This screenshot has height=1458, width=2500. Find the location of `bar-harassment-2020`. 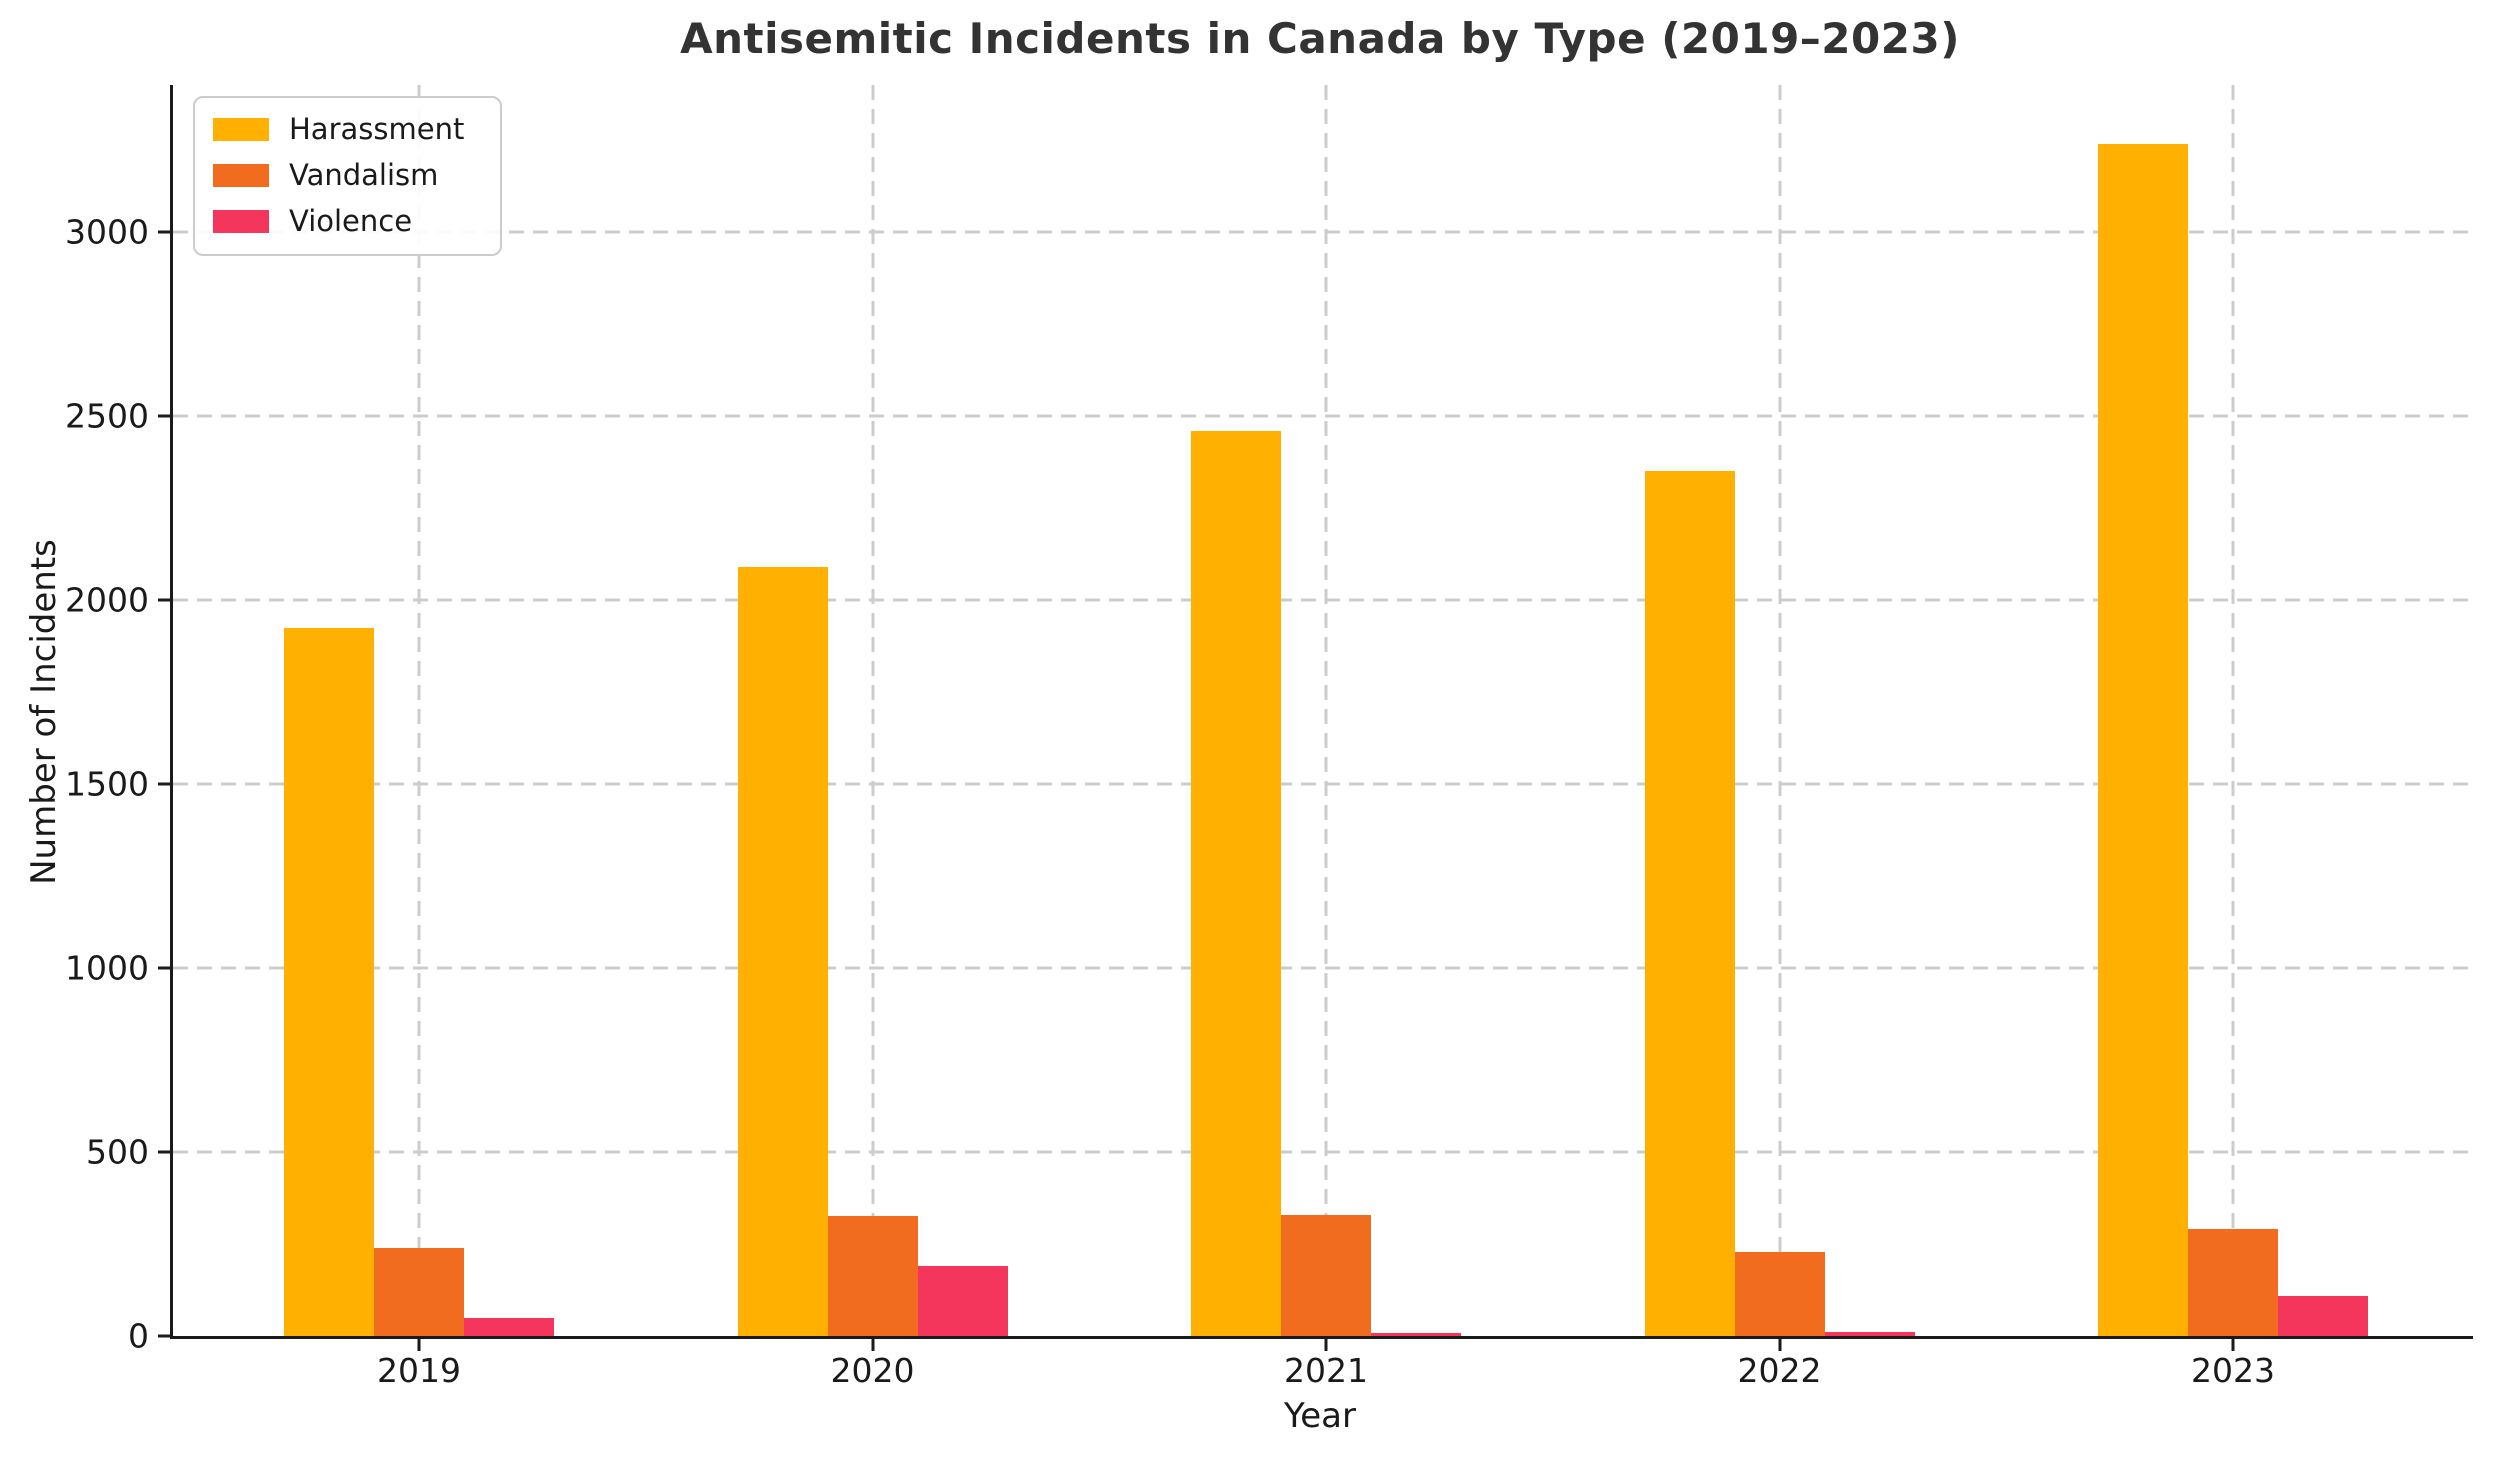

bar-harassment-2020 is located at coordinates (782, 951).